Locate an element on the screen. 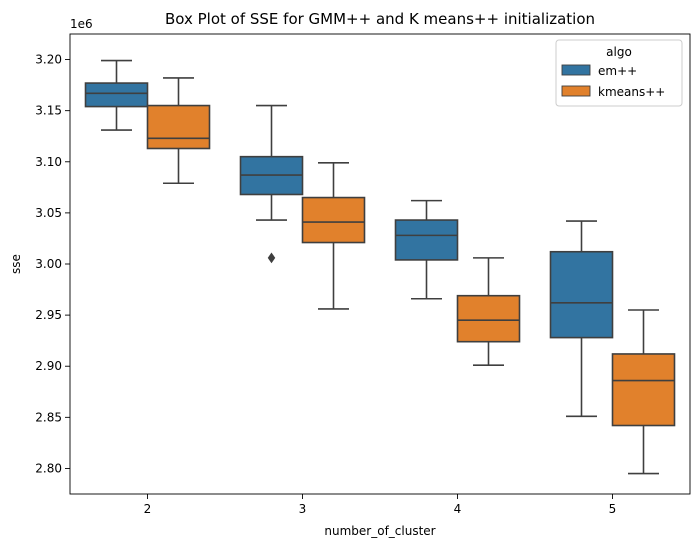 This screenshot has width=700, height=547. legend-label-em: em++ is located at coordinates (617, 71).